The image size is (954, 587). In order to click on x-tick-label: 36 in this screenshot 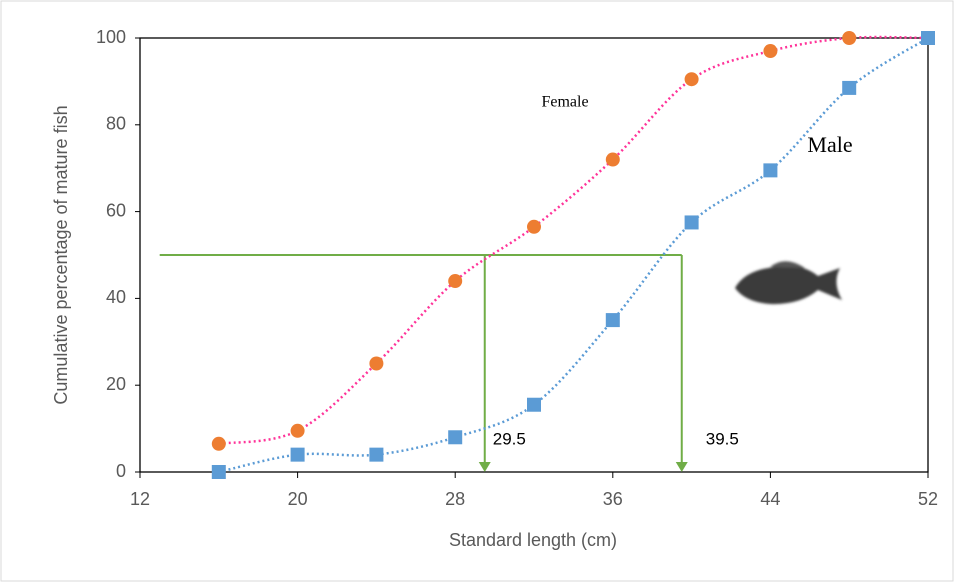, I will do `click(613, 499)`.